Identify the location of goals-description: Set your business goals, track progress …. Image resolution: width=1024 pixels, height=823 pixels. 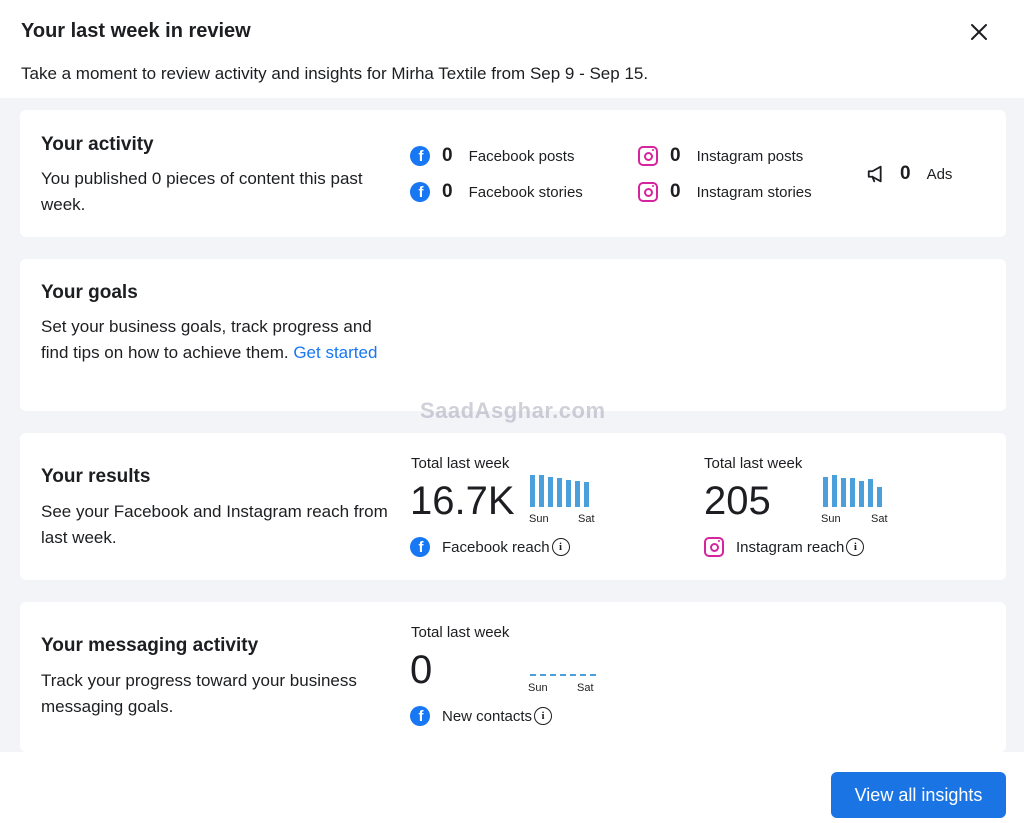
(209, 339).